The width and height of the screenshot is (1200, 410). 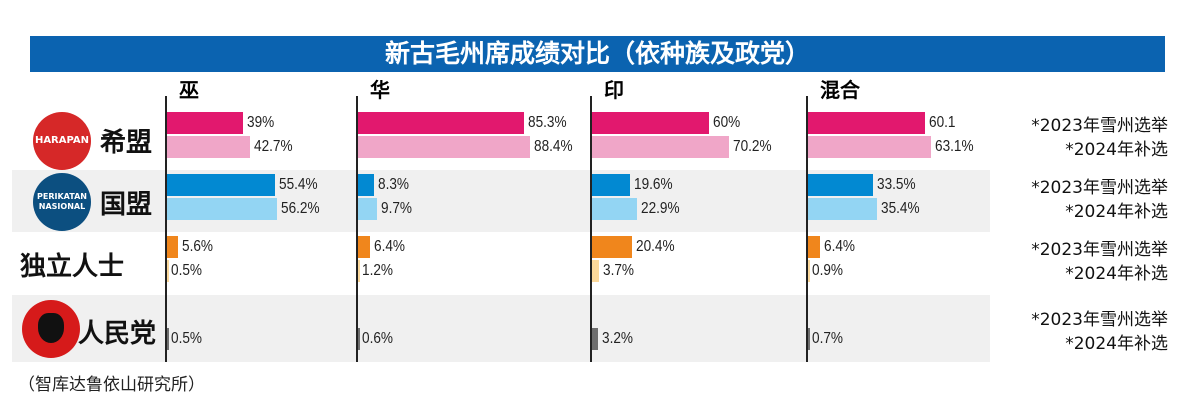 I want to click on data-label: 0.9%, so click(x=827, y=270).